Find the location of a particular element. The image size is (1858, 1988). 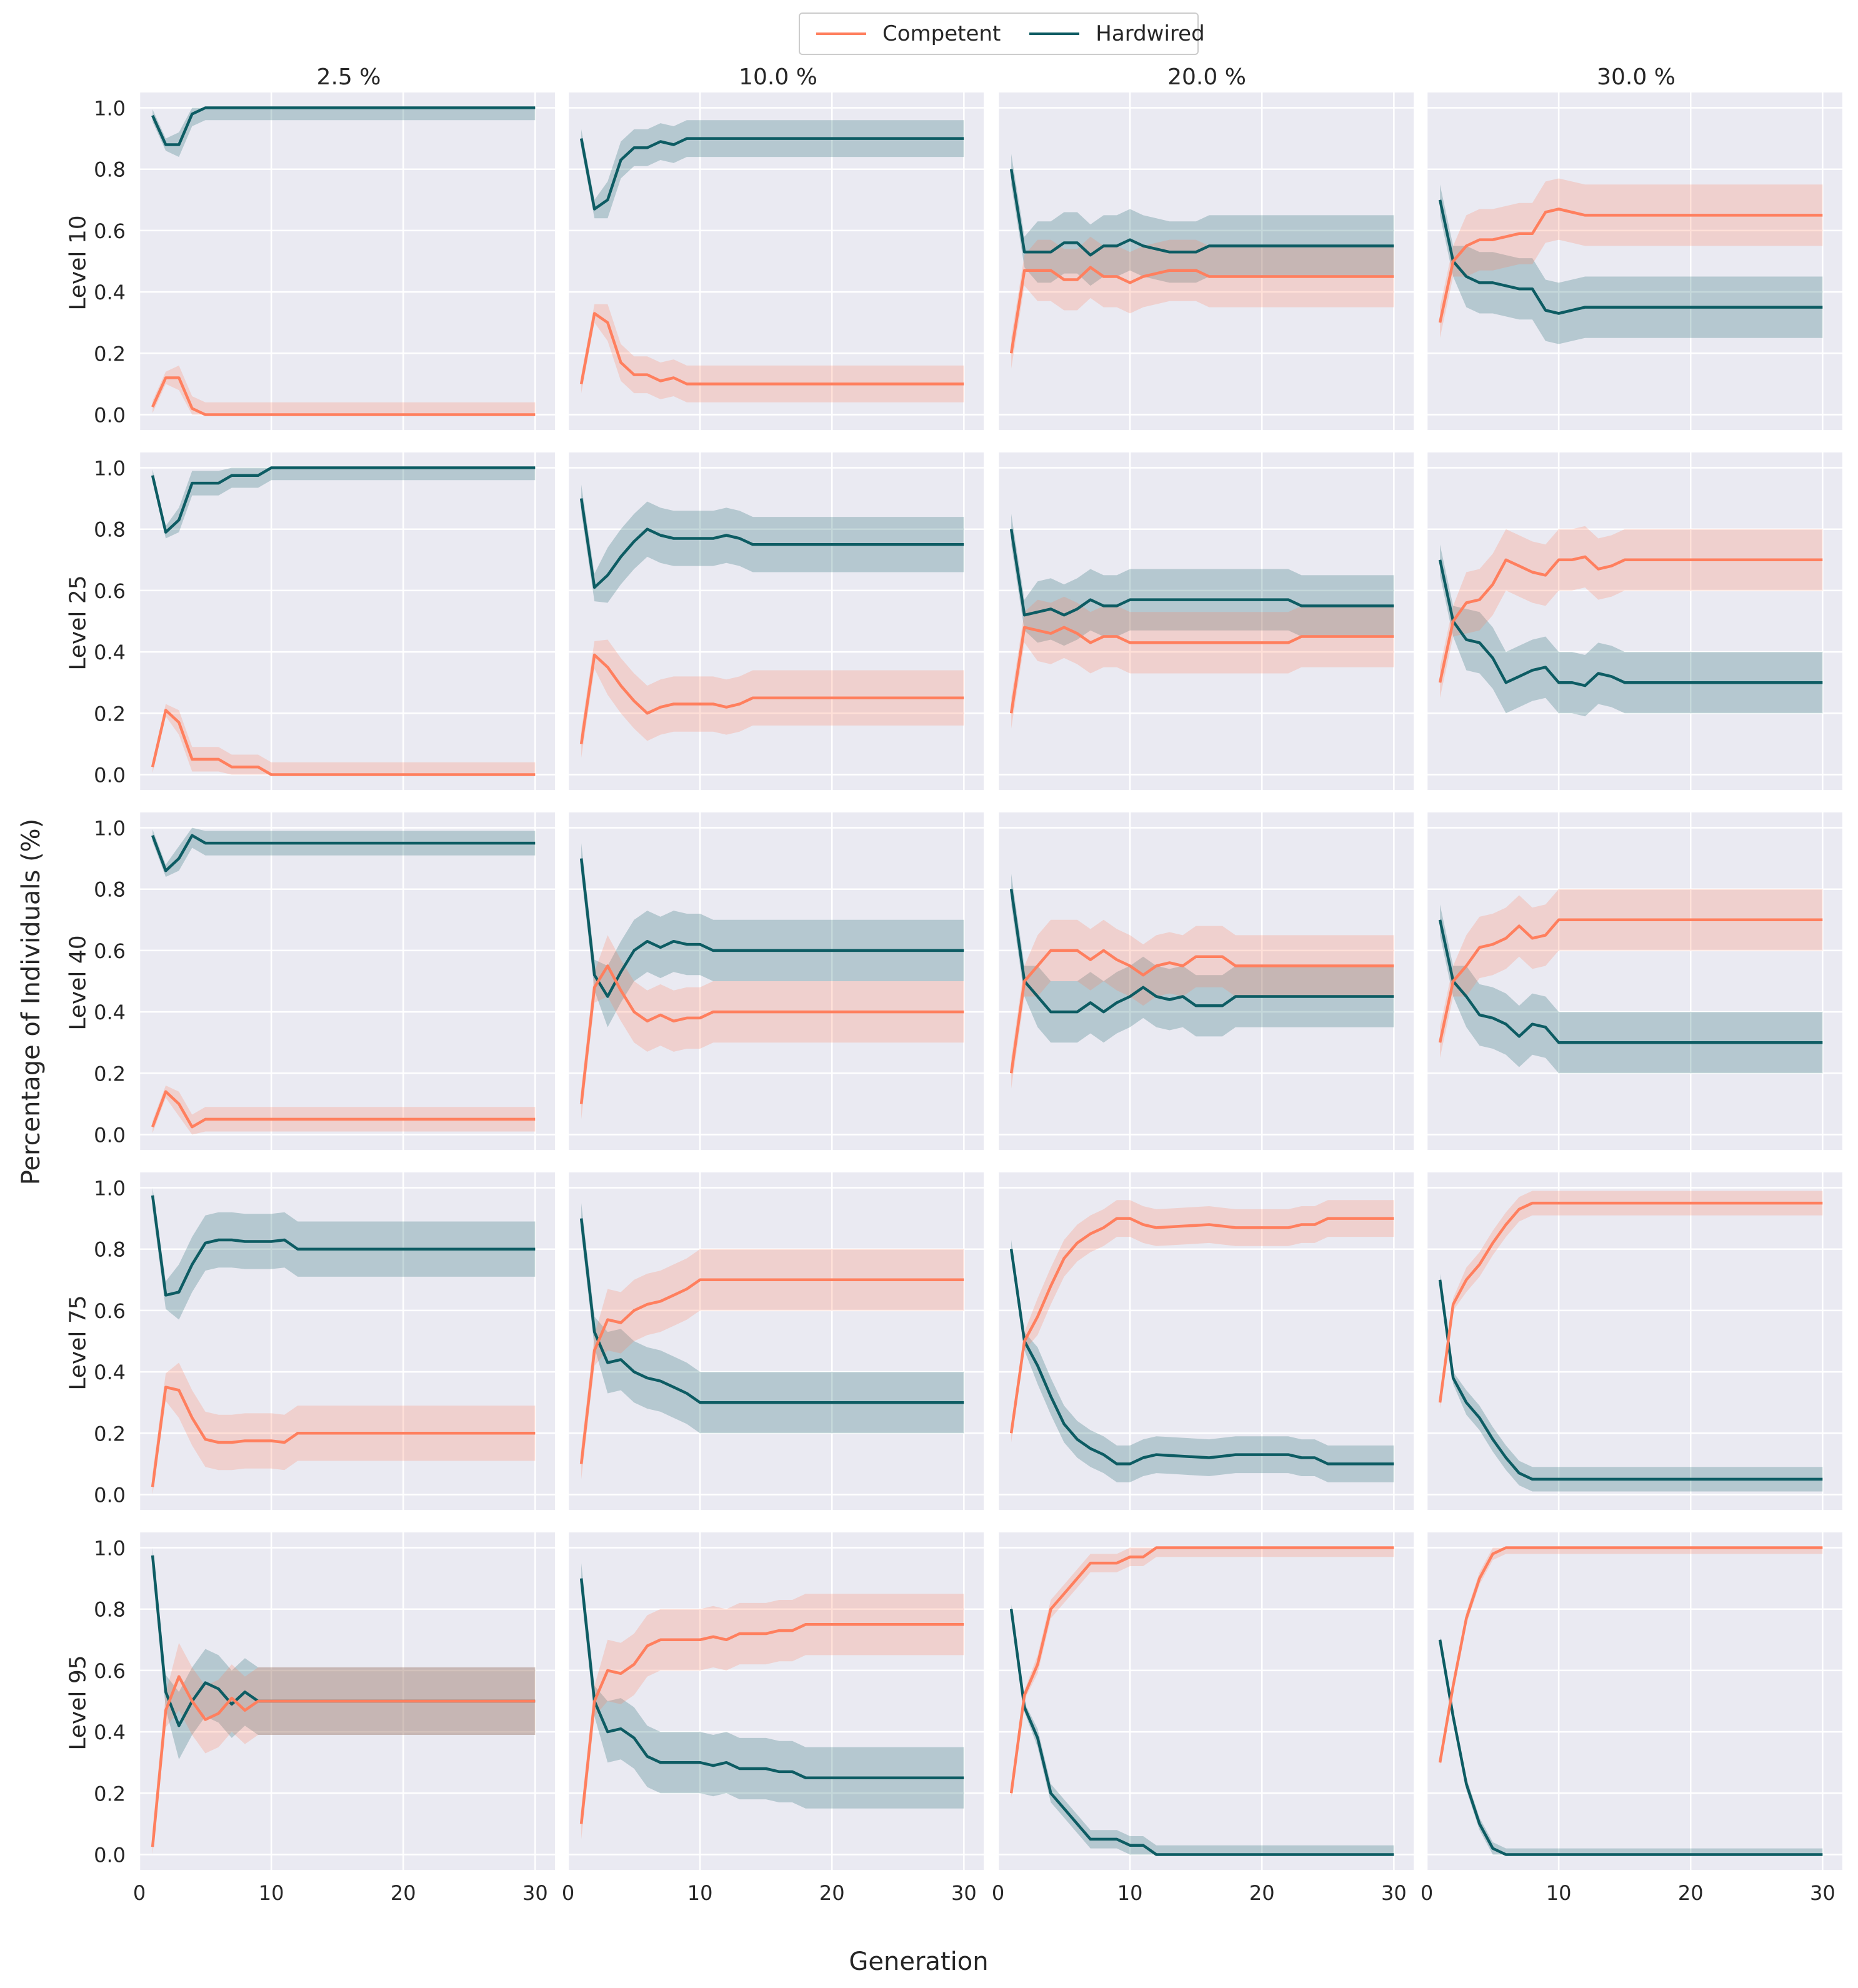

panel-1-1: 0.0 0.2 0.4 0.6 0.8 1.0 is located at coordinates (324, 261).